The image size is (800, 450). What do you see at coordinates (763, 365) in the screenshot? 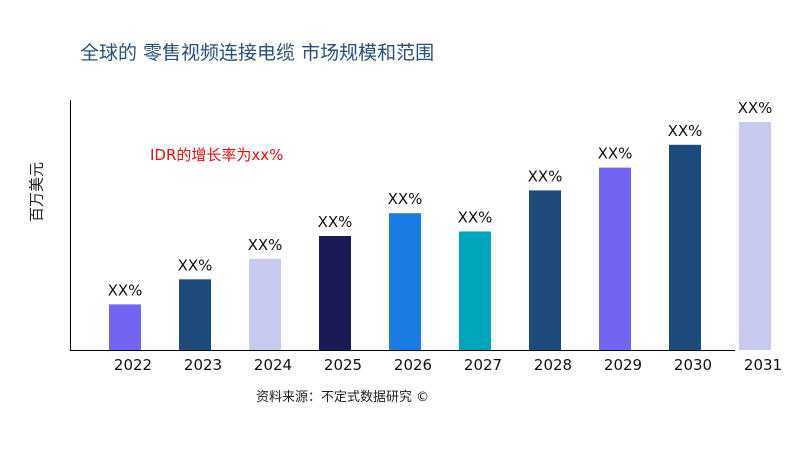
I see `x-tick-label-2031: 2031` at bounding box center [763, 365].